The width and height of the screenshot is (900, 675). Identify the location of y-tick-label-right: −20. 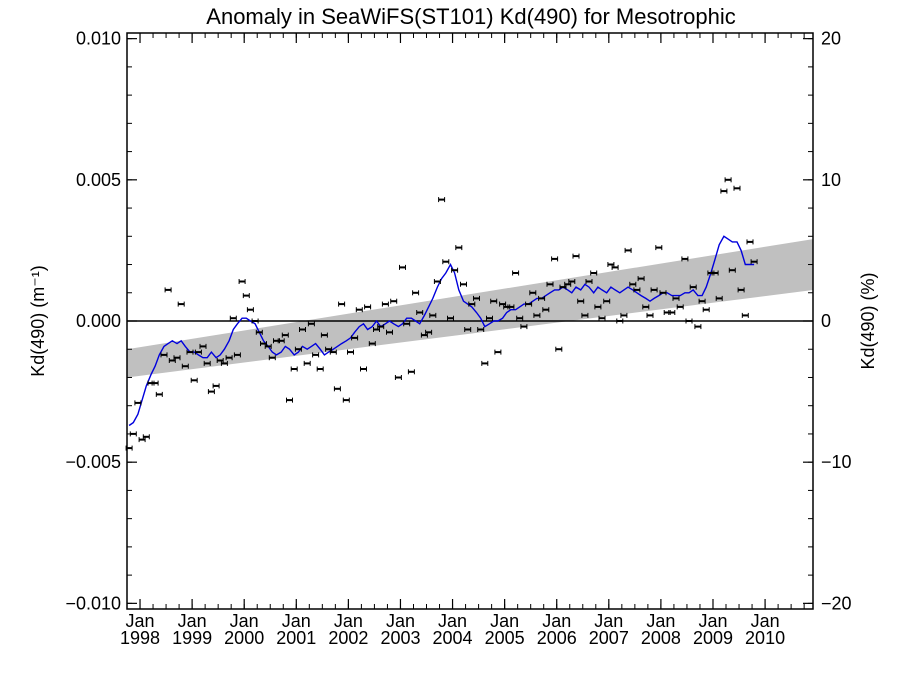
(836, 603).